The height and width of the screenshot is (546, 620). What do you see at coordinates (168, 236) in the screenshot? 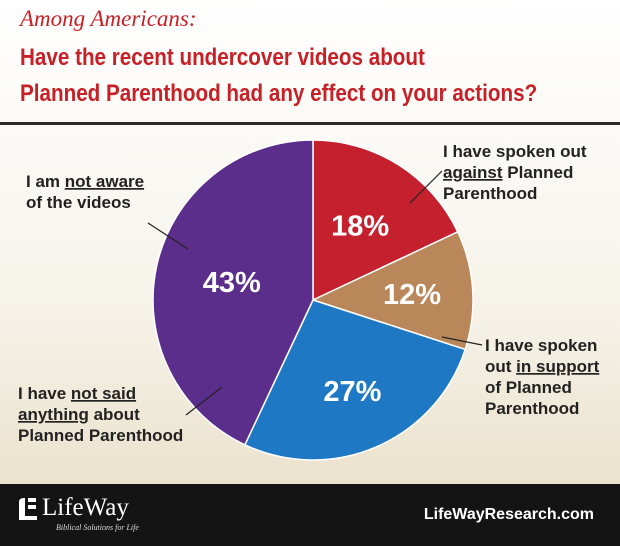
I see `leader-line-not-aware` at bounding box center [168, 236].